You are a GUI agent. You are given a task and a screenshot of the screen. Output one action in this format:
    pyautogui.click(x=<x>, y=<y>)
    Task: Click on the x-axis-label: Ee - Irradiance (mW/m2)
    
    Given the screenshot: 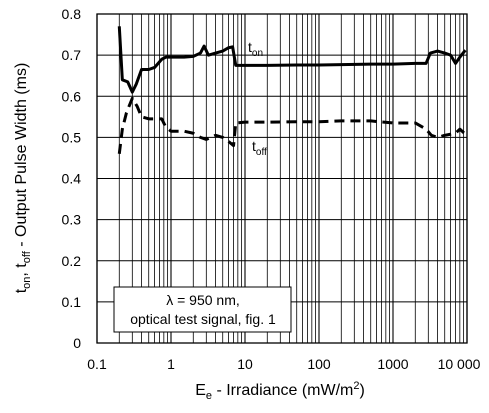 What is the action you would take?
    pyautogui.click(x=280, y=391)
    